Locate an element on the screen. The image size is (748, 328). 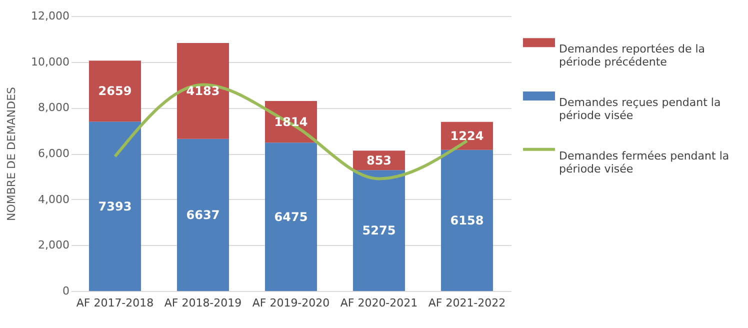
y-tick-label: 0 is located at coordinates (66, 291).